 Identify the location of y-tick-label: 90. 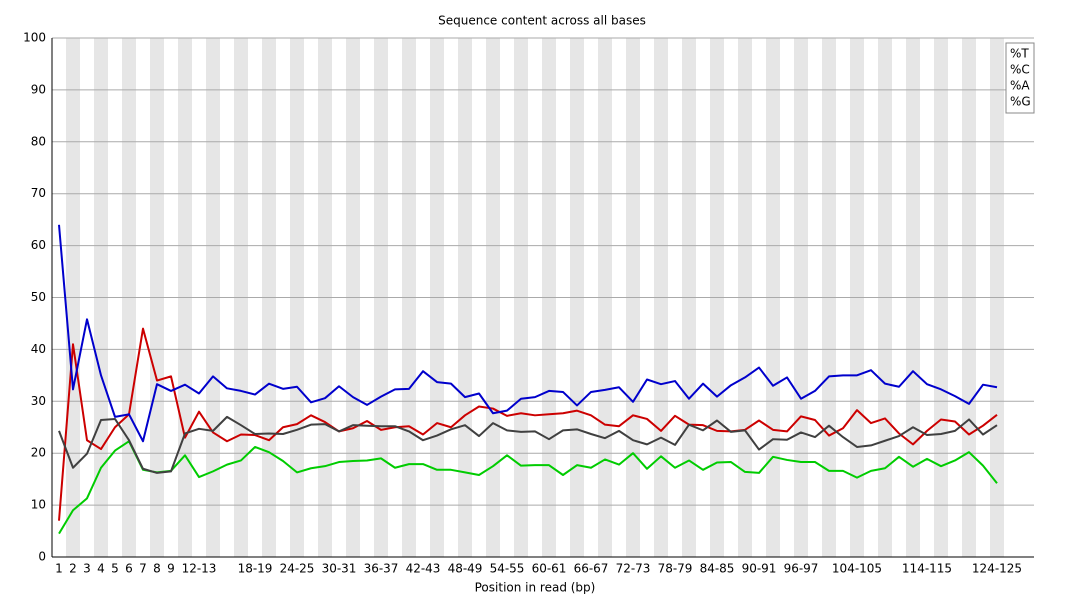
(38, 89).